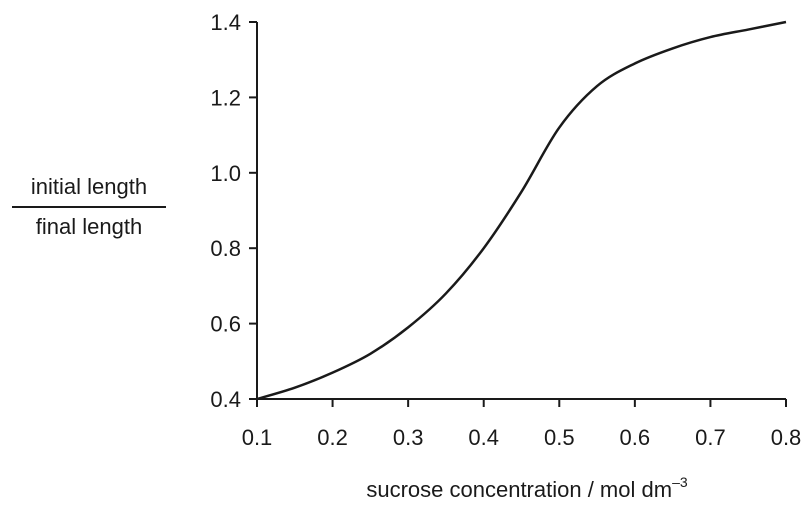 This screenshot has height=507, width=809. What do you see at coordinates (89, 226) in the screenshot?
I see `y-axis-title-denominator: final length` at bounding box center [89, 226].